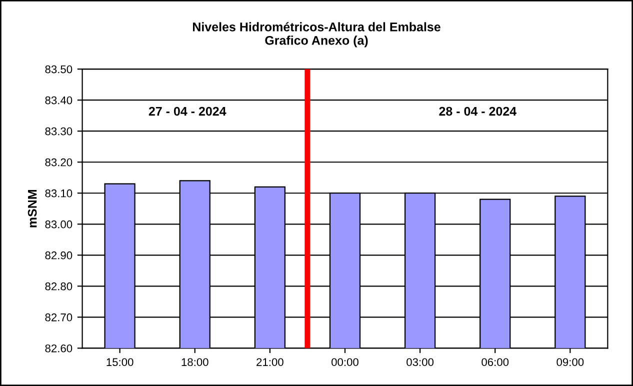 The image size is (633, 386). Describe the element at coordinates (316, 35) in the screenshot. I see `chart-title: Niveles Hidrométricos-Altura del Embalse Grafico Anexo (a)` at that location.